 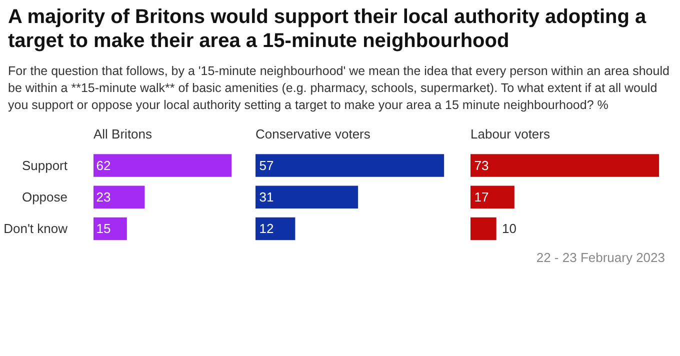 What do you see at coordinates (266, 165) in the screenshot?
I see `data-label: 57` at bounding box center [266, 165].